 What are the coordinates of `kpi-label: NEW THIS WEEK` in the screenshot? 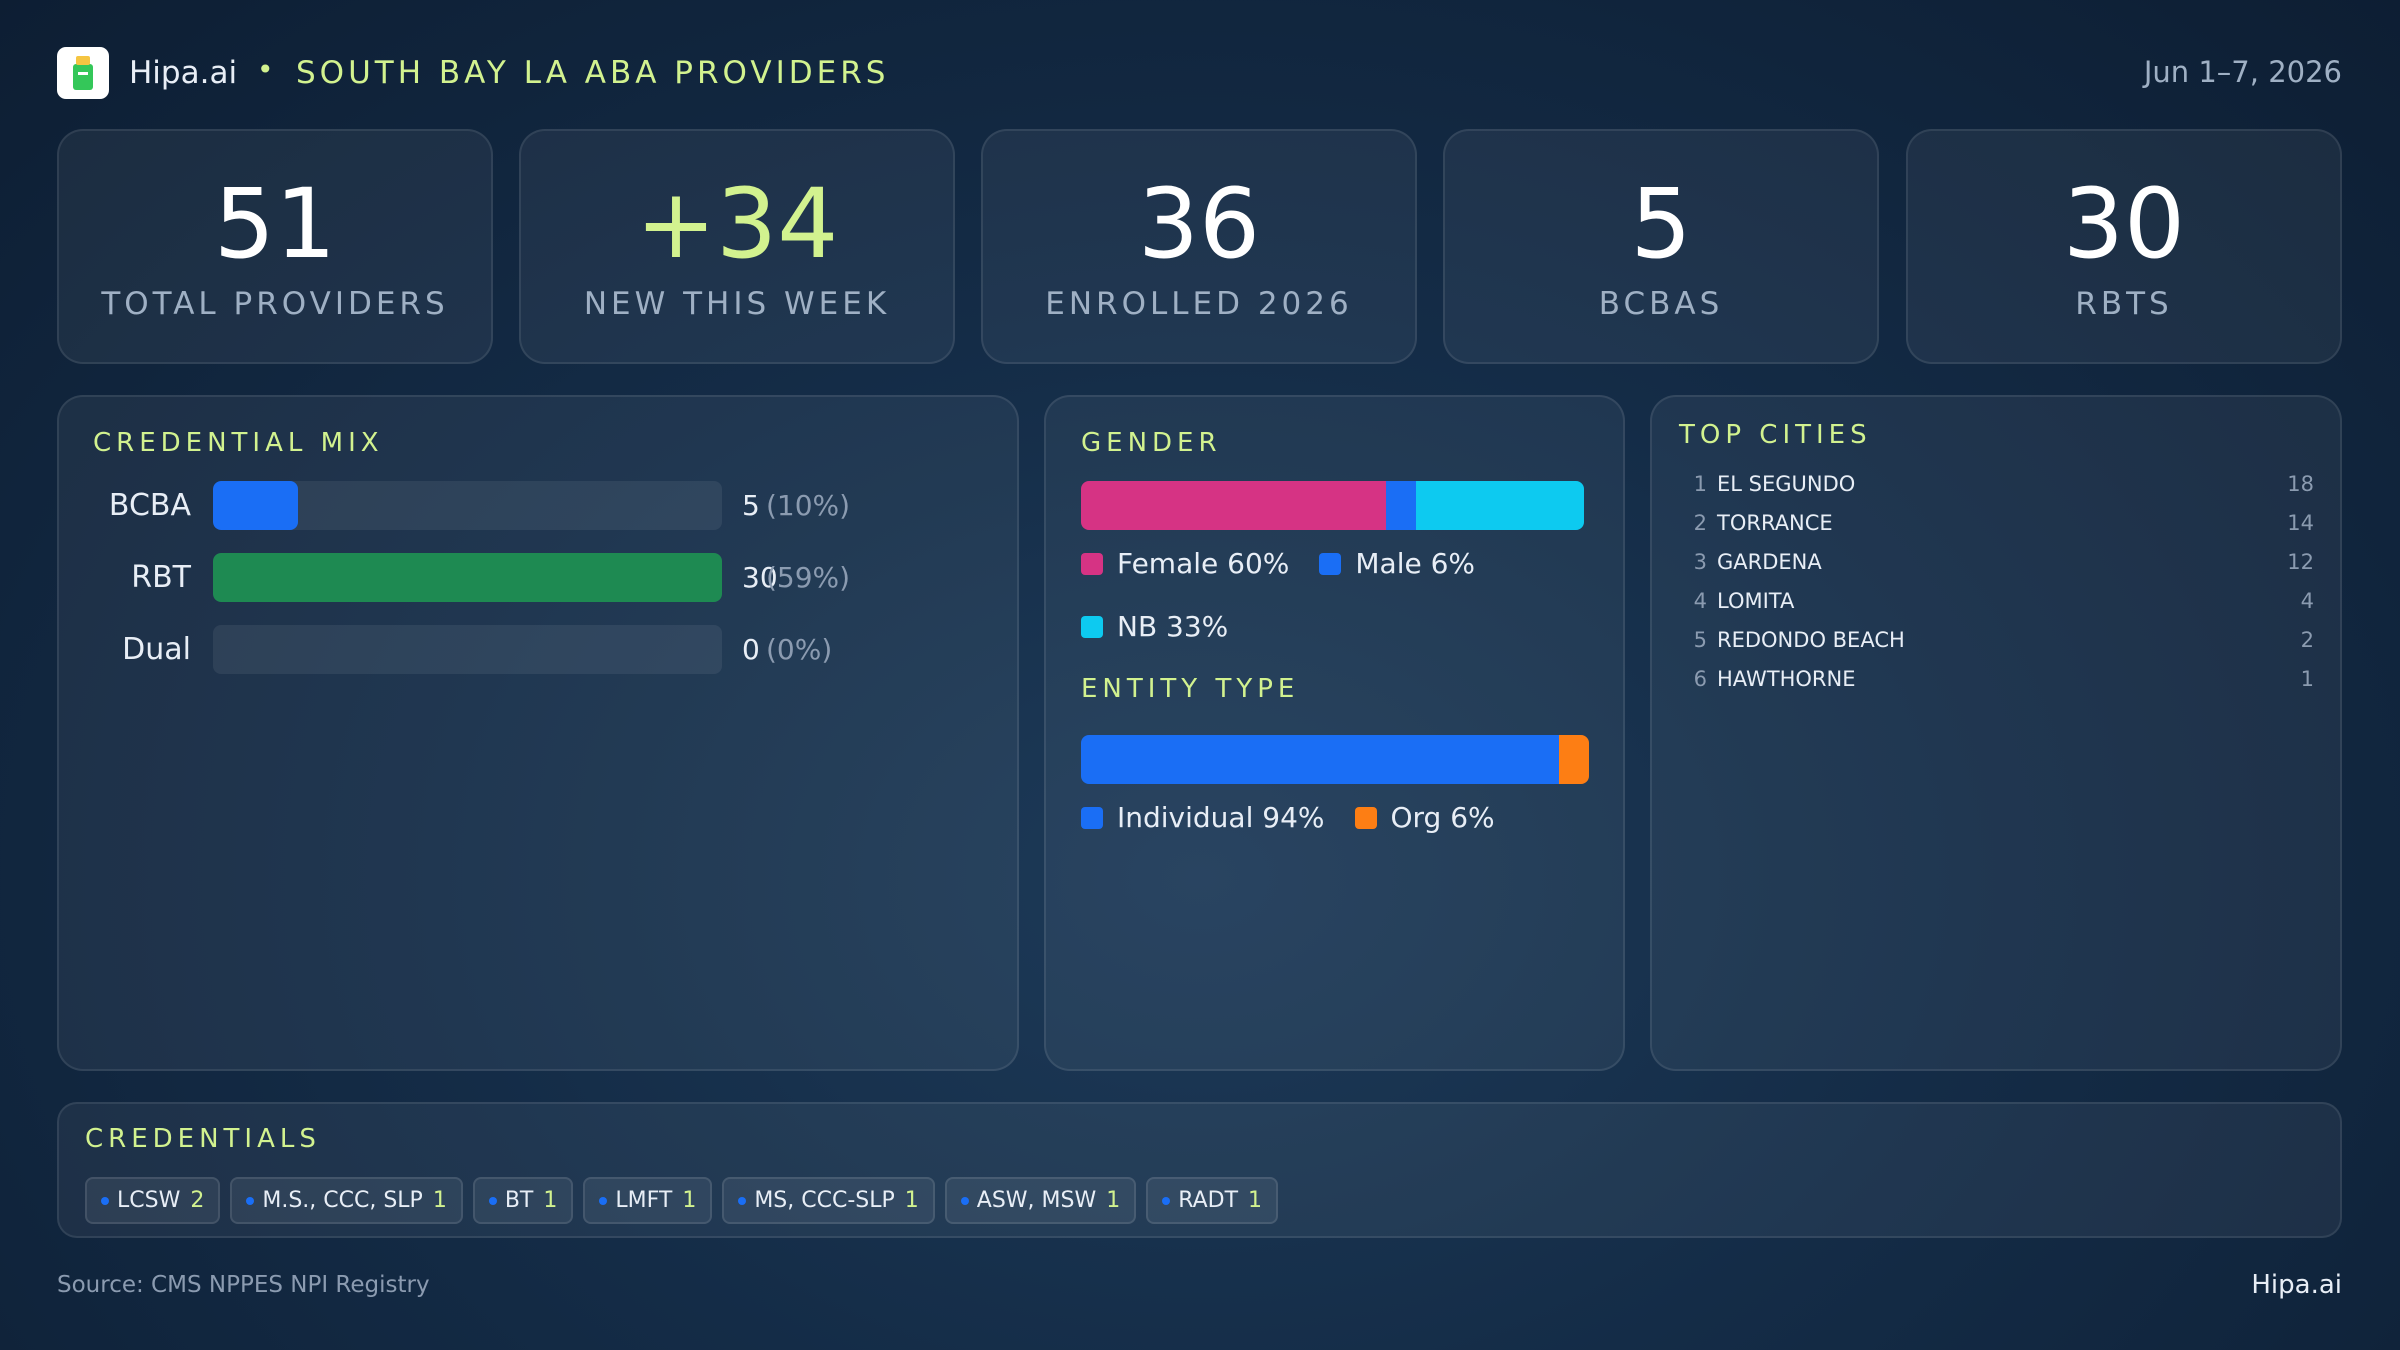 It's located at (737, 304).